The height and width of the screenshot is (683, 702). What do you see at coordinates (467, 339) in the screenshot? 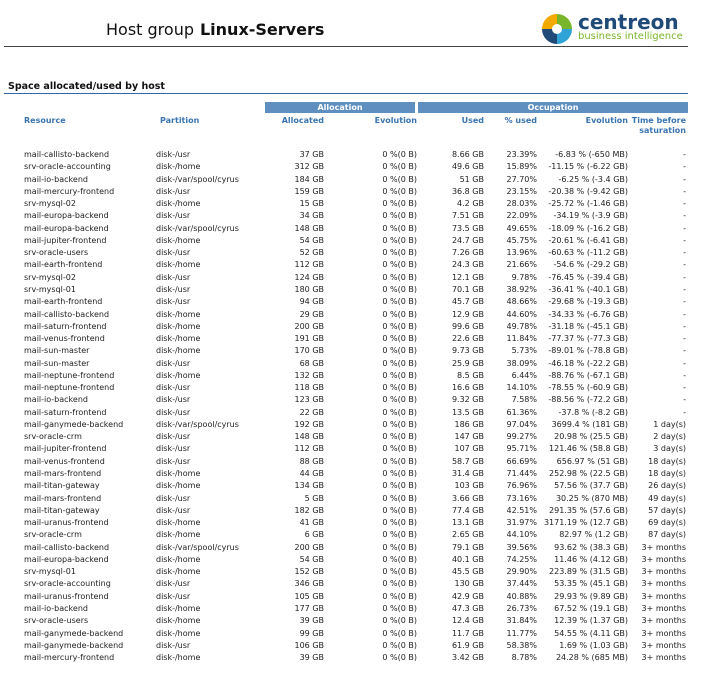
I see `table-cell: 22.6 GB` at bounding box center [467, 339].